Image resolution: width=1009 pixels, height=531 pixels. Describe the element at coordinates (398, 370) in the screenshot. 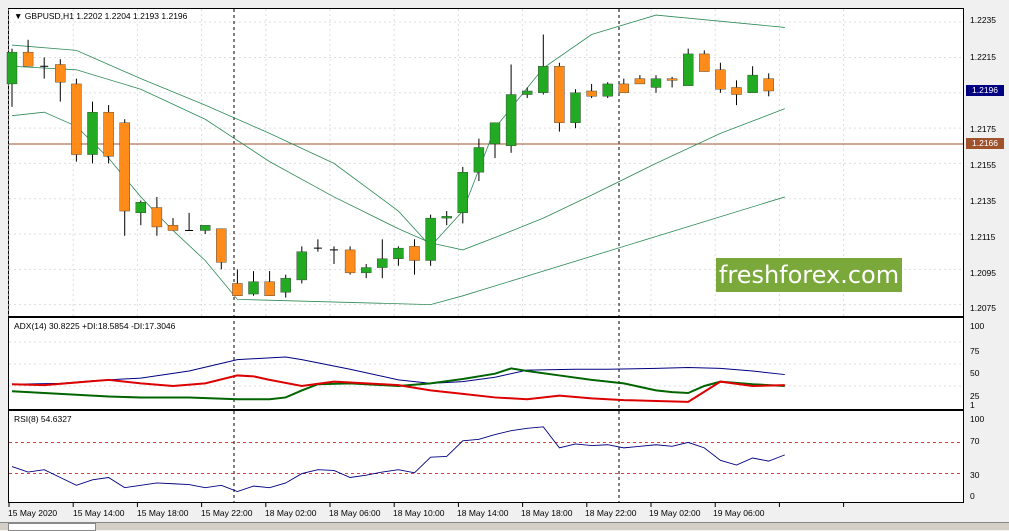

I see `adx-adx-line` at that location.